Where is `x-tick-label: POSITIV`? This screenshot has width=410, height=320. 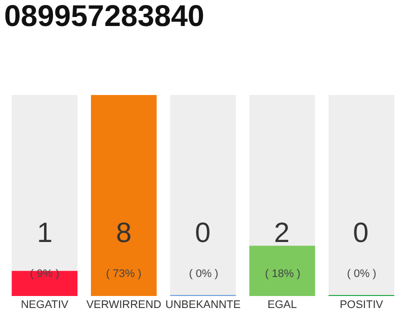
x-tick-label: POSITIV is located at coordinates (362, 305).